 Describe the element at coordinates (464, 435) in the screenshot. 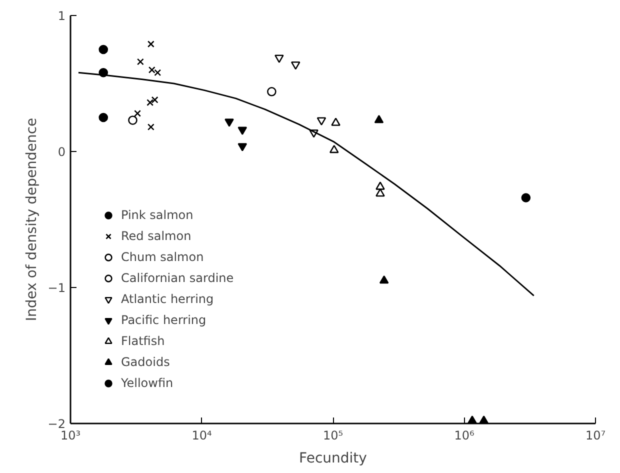

I see `x-tick-label: 10⁶` at that location.